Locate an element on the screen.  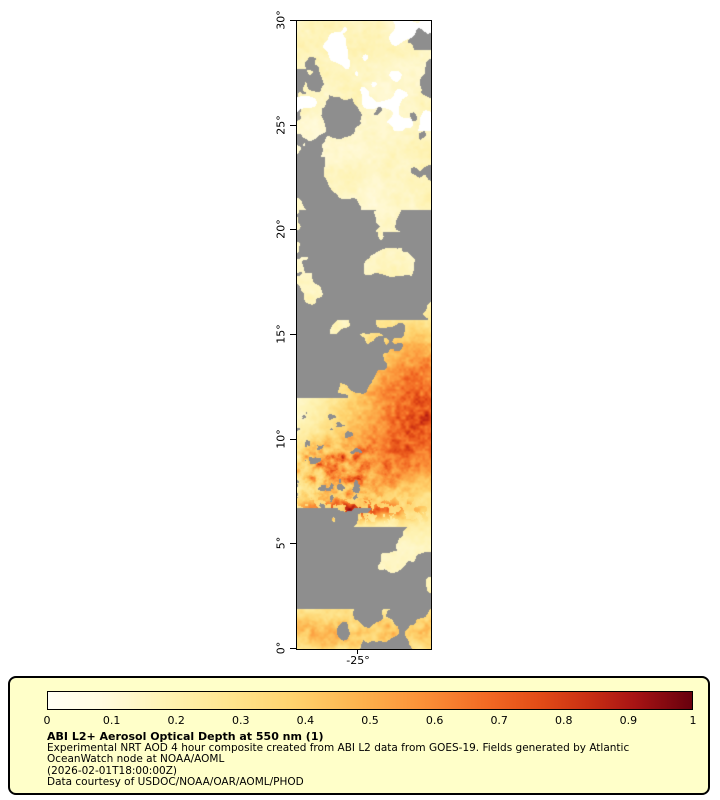
y-tick-label-15: 15° is located at coordinates (281, 334).